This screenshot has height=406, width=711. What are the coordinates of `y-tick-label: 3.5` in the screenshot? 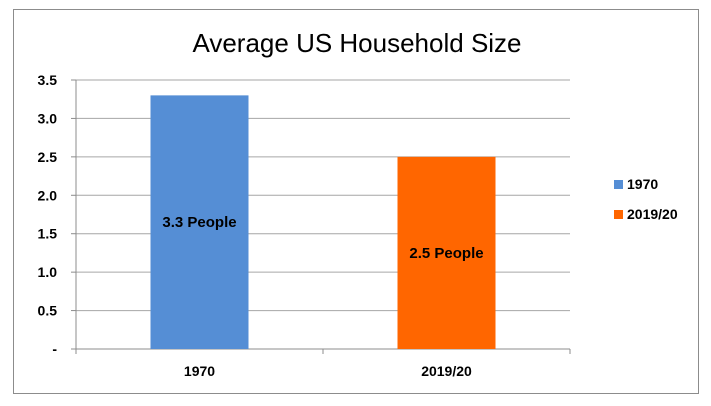 It's located at (48, 80).